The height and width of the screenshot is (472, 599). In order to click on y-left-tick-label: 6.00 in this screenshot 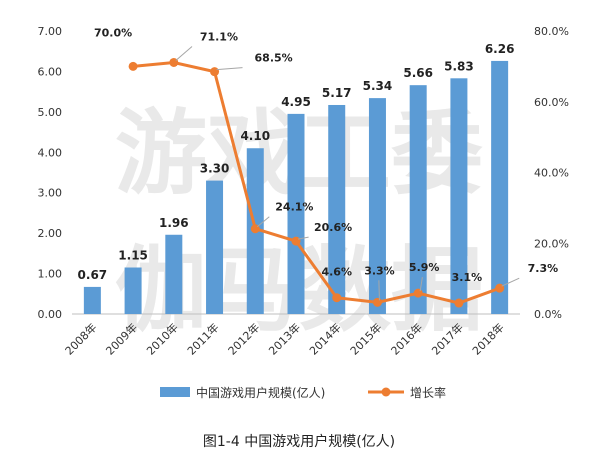, I will do `click(50, 71)`.